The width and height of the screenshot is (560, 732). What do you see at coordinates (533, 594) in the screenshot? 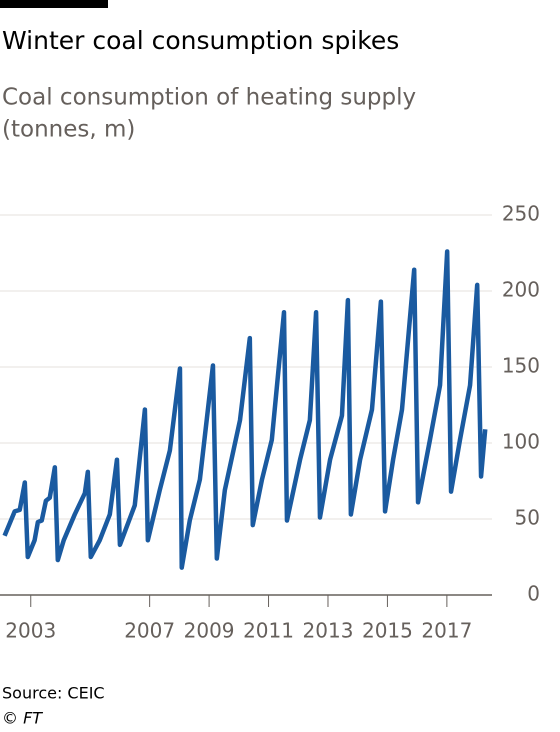
I see `y-tick-label: 0` at bounding box center [533, 594].